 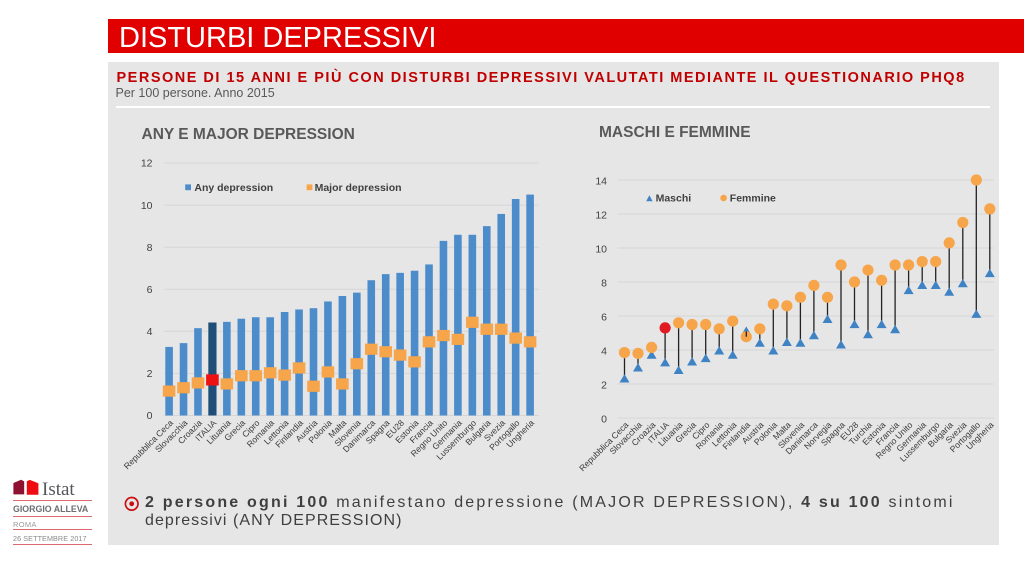 I want to click on svg-text: Femmine, so click(x=753, y=199).